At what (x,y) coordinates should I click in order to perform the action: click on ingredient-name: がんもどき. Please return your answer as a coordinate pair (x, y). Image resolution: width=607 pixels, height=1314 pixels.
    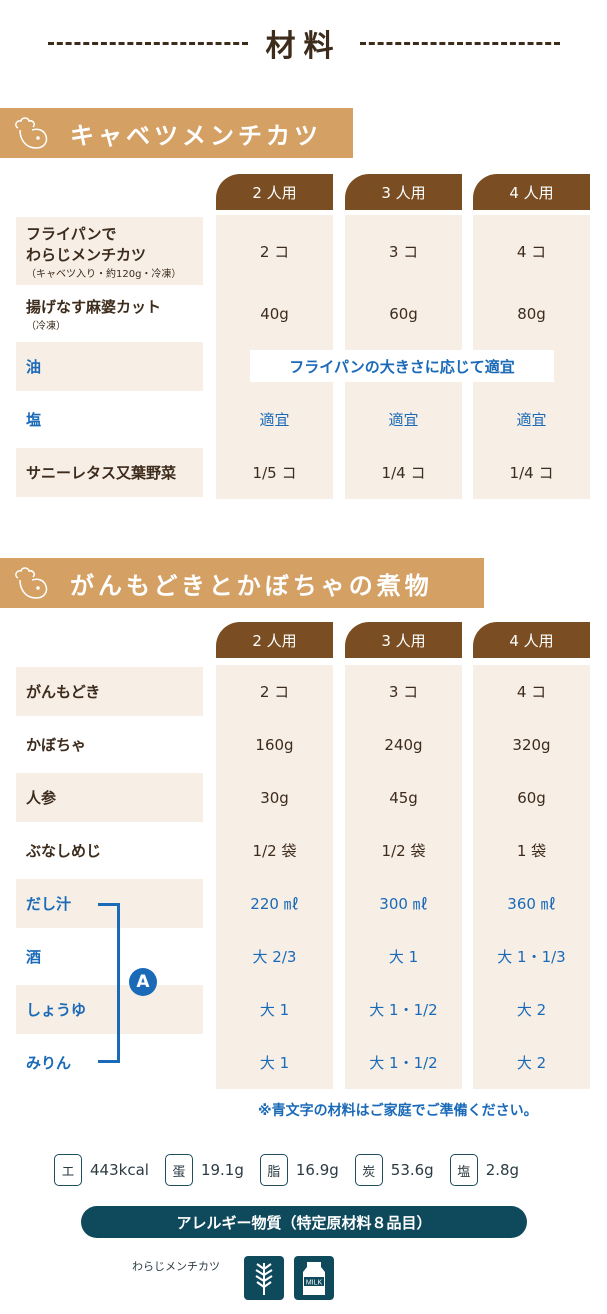
    Looking at the image, I should click on (63, 692).